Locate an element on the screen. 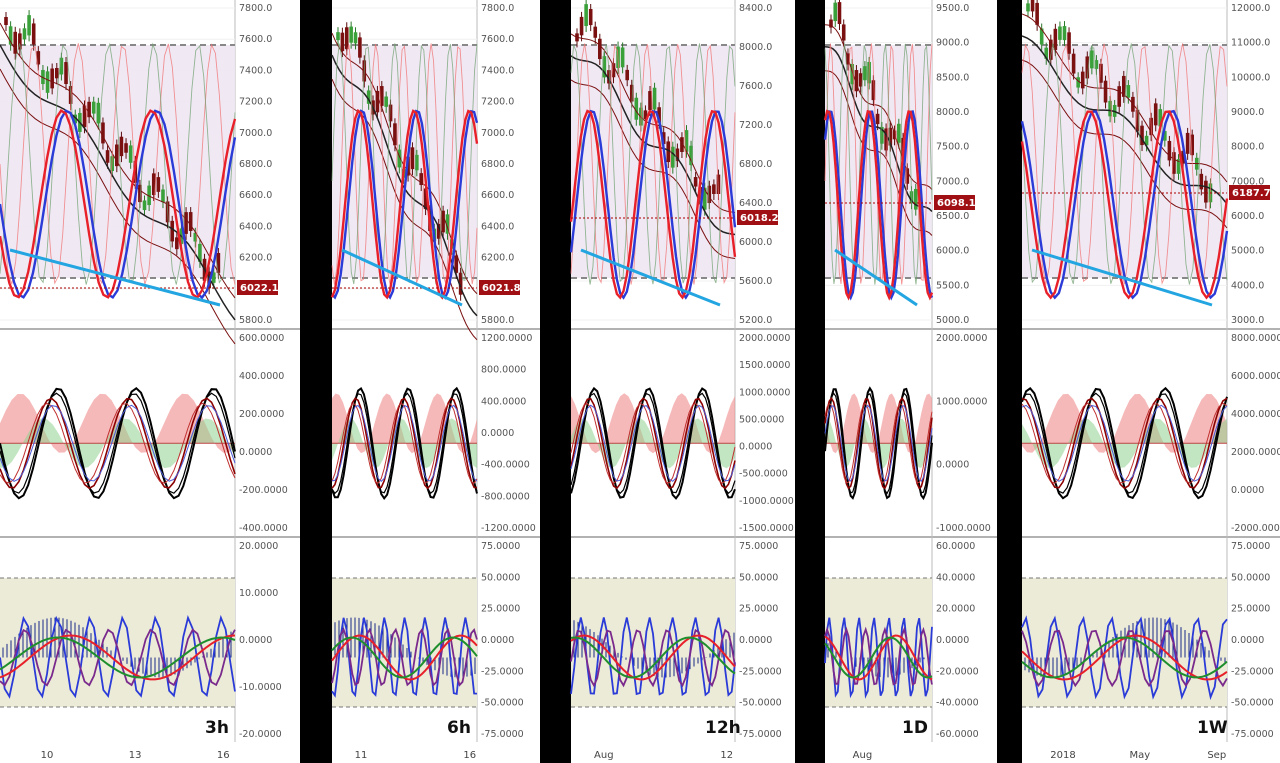 This screenshot has height=763, width=1280. rsi-tick: 0.0000 is located at coordinates (1247, 640).